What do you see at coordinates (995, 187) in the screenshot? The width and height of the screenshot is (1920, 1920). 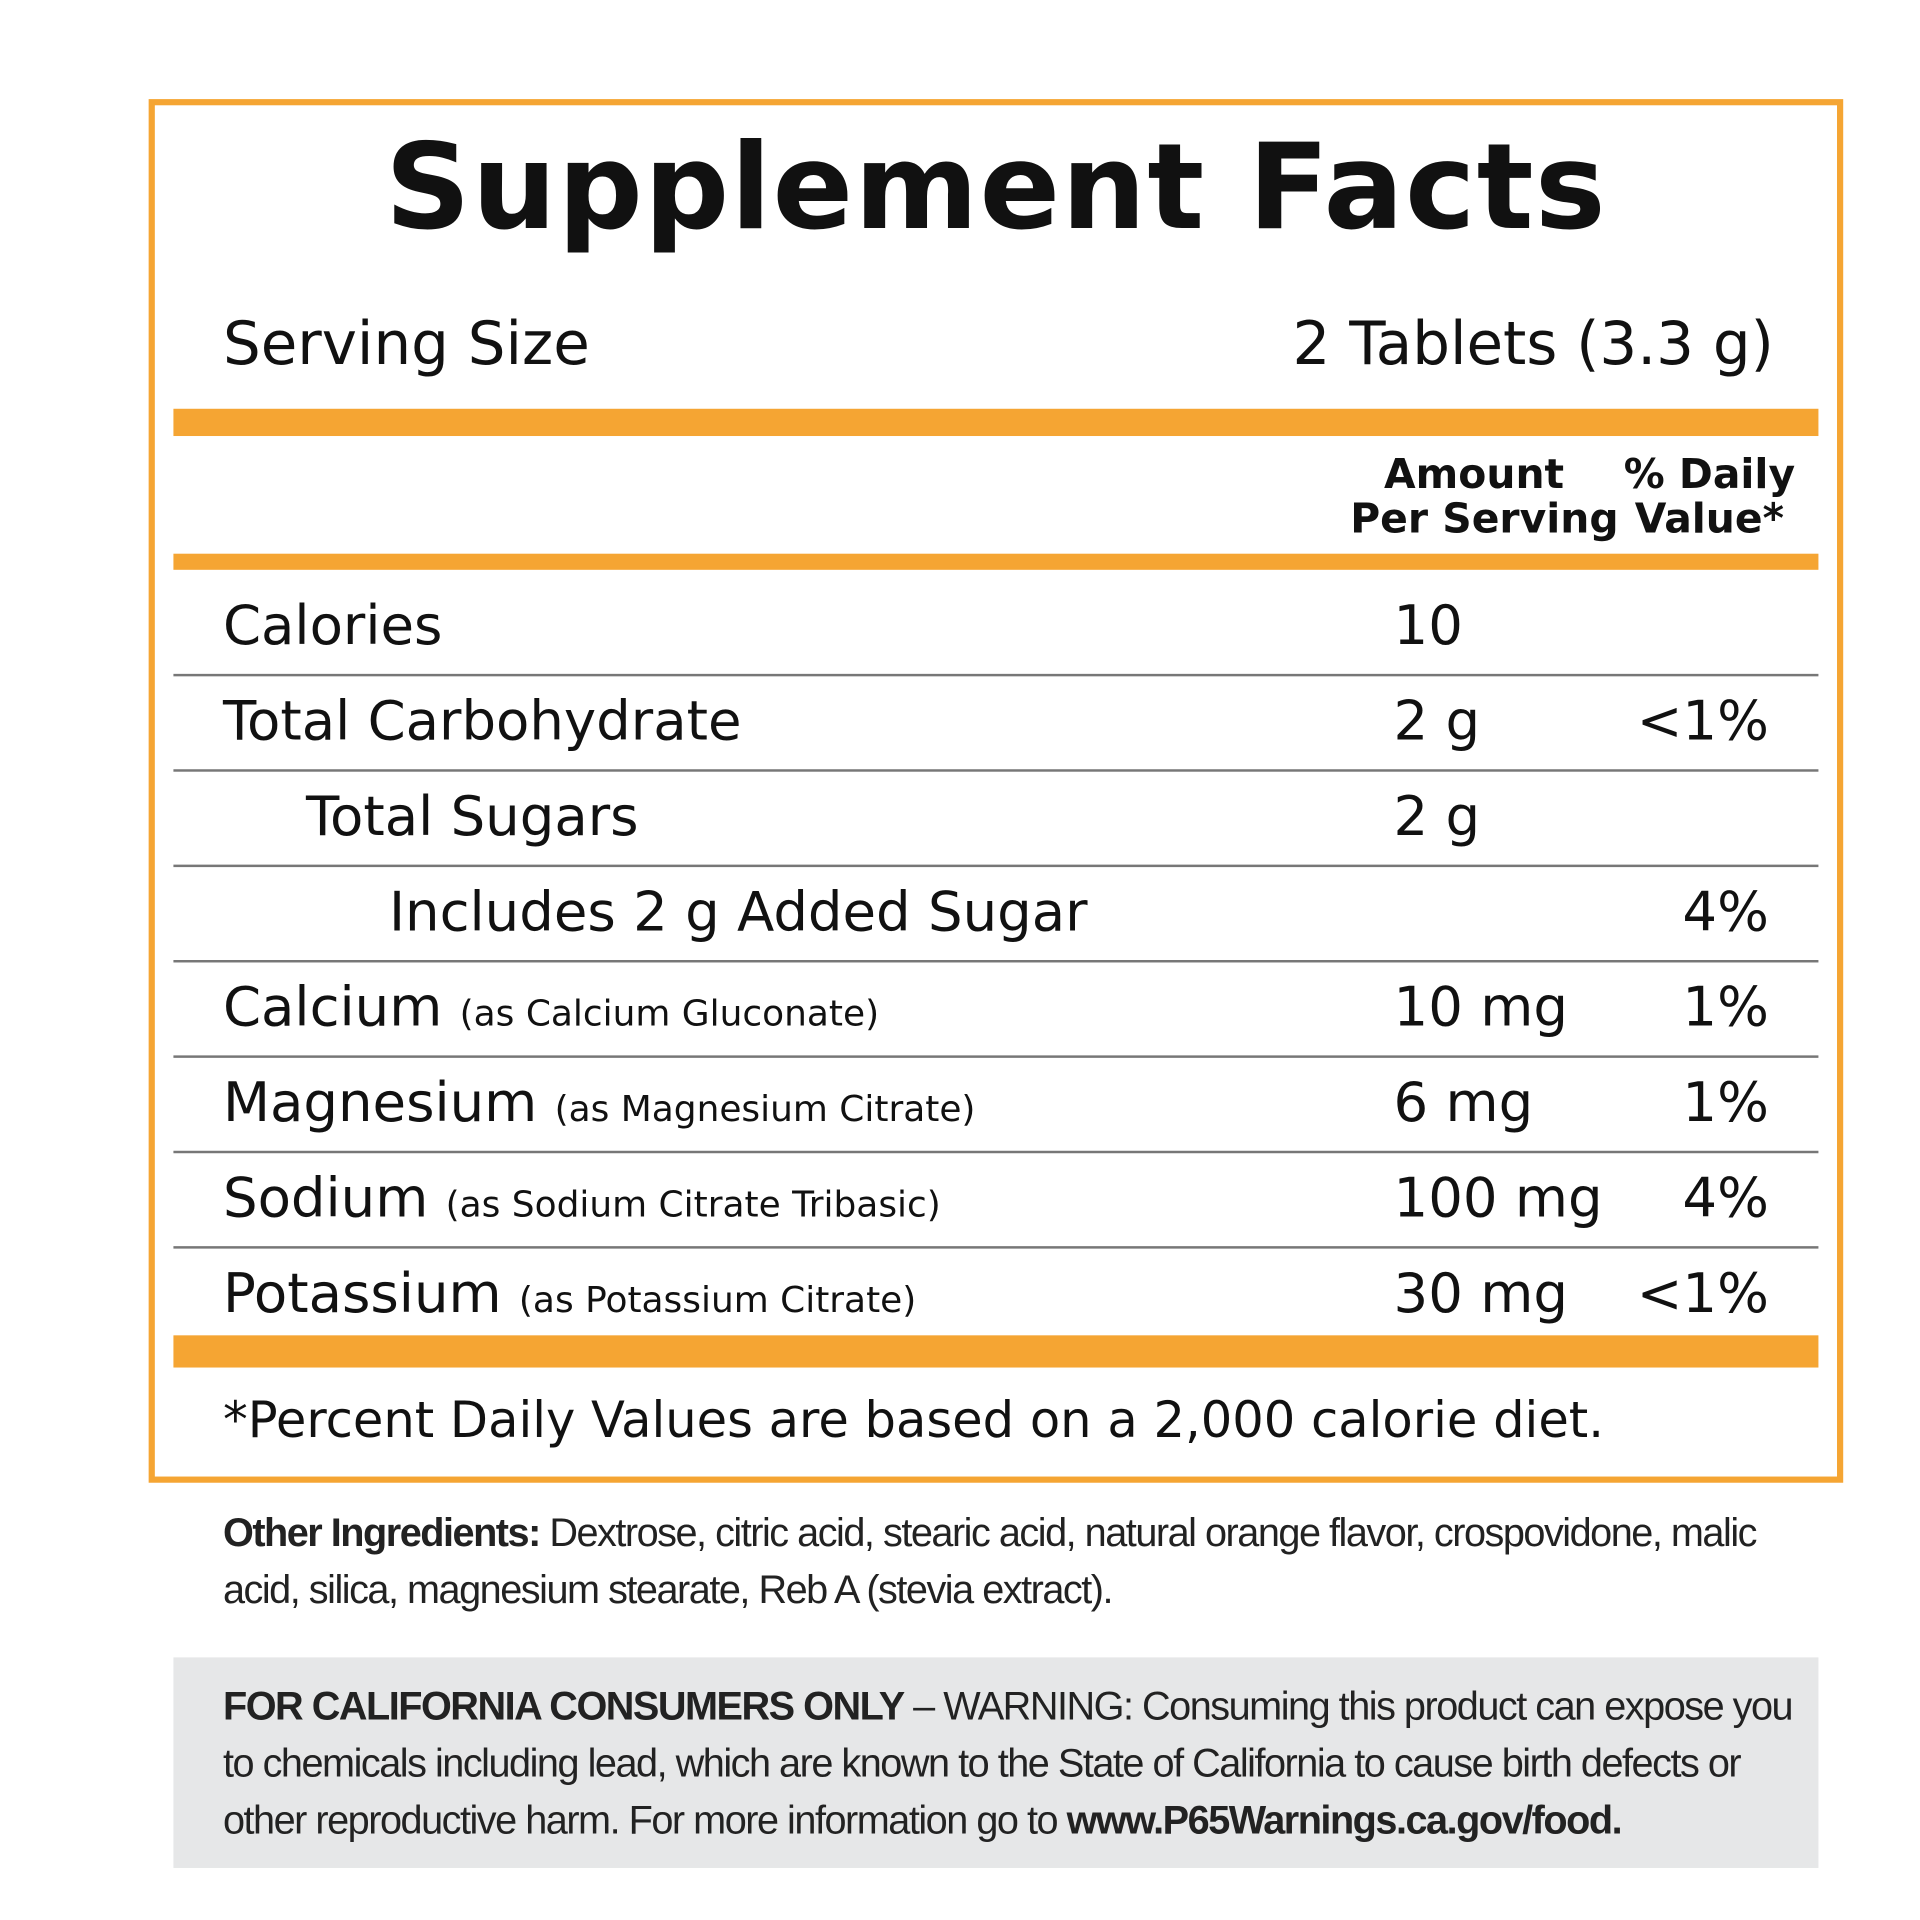 I see `title: Supplement Facts` at bounding box center [995, 187].